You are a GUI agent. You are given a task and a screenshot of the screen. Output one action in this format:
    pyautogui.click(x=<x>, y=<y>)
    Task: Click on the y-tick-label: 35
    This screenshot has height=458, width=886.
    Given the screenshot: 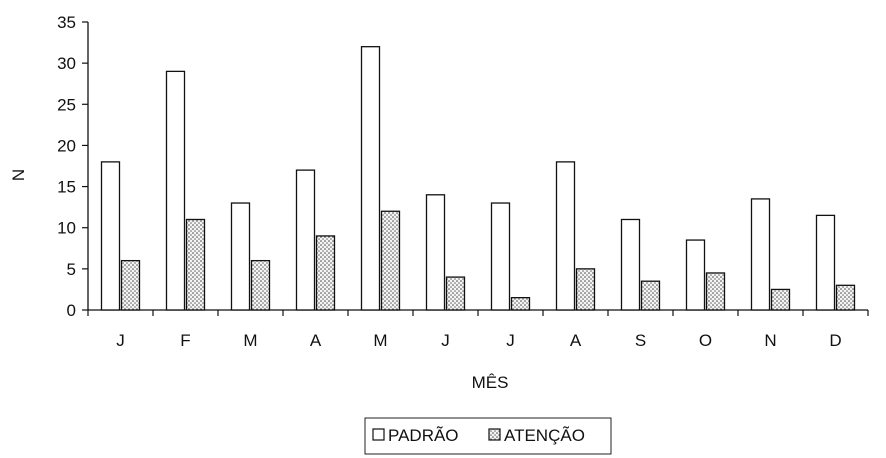 What is the action you would take?
    pyautogui.click(x=66, y=22)
    